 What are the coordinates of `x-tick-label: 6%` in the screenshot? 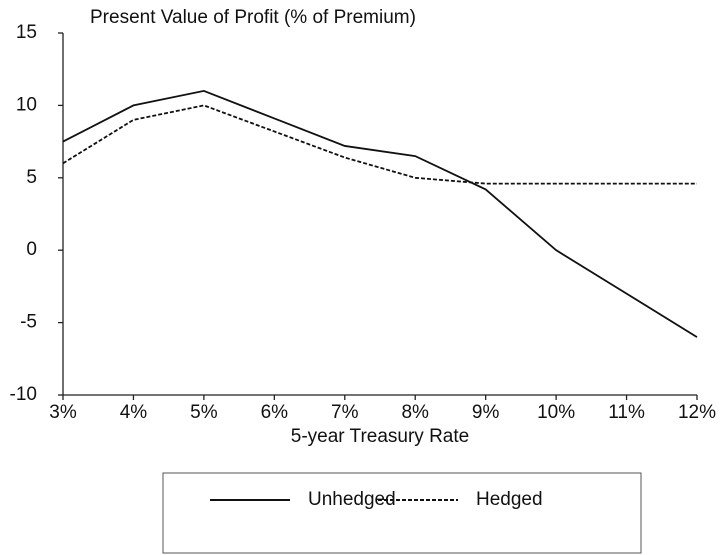 It's located at (275, 412).